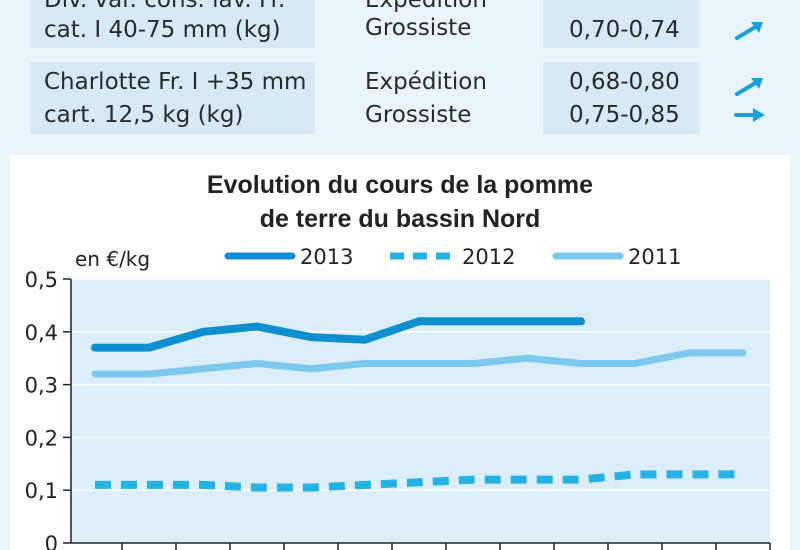  What do you see at coordinates (41, 438) in the screenshot?
I see `y-tick-label: 0,2` at bounding box center [41, 438].